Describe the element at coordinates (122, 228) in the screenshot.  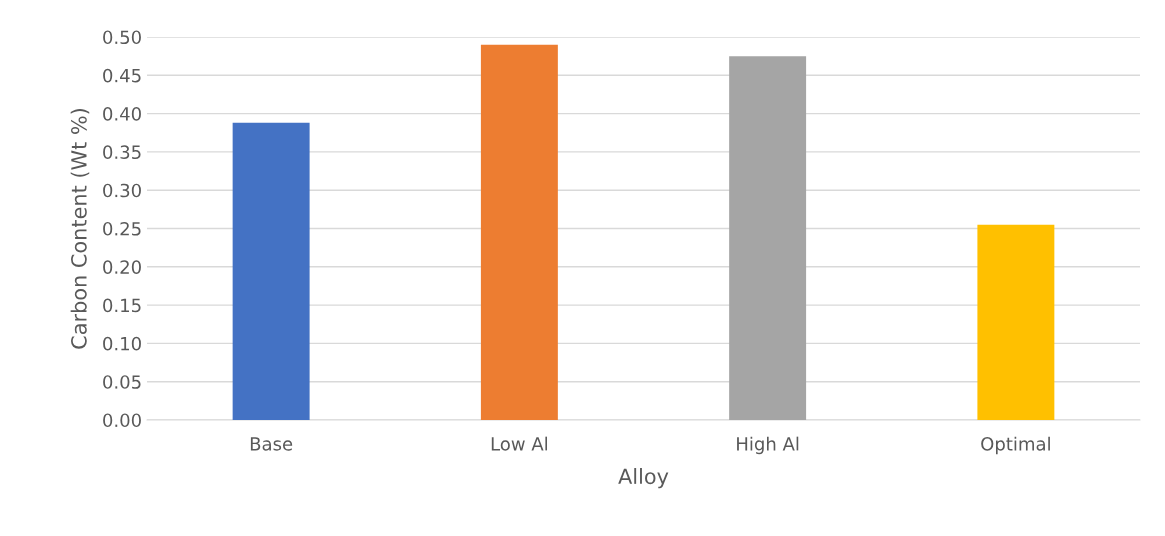
I see `y-tick-label: 0.25` at that location.